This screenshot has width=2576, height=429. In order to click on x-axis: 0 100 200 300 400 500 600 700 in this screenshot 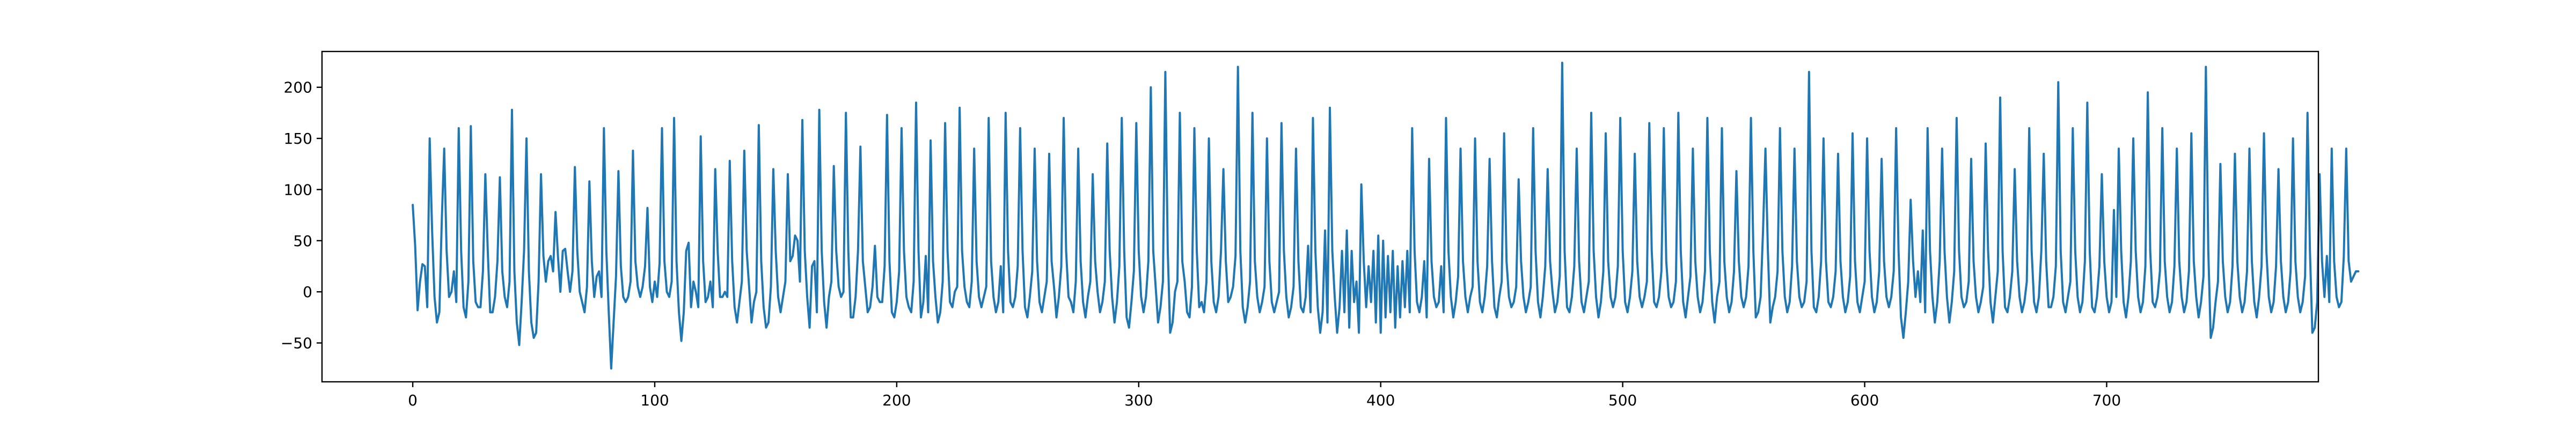, I will do `click(1264, 395)`.